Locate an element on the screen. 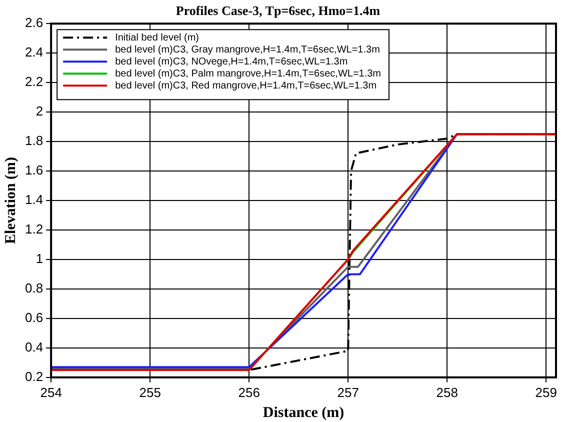 The width and height of the screenshot is (566, 422). x-tick-label: 256 is located at coordinates (249, 392).